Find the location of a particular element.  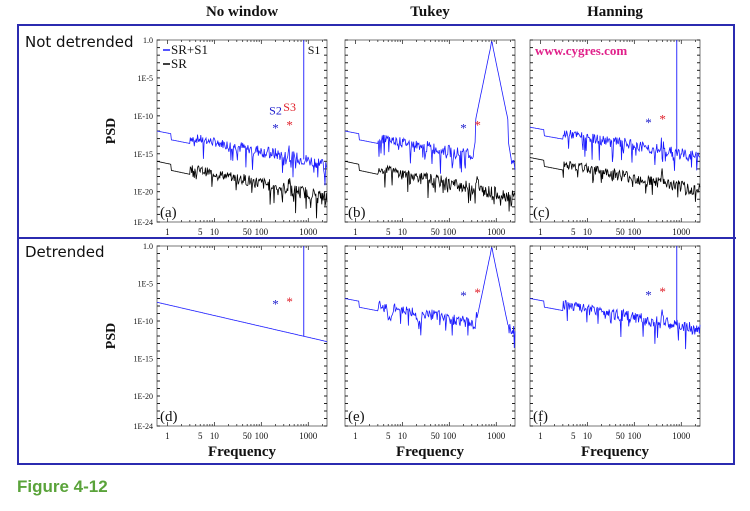

panel-e: 1 5 10 50 100 1000 Frequency * * (e) is located at coordinates (430, 352).